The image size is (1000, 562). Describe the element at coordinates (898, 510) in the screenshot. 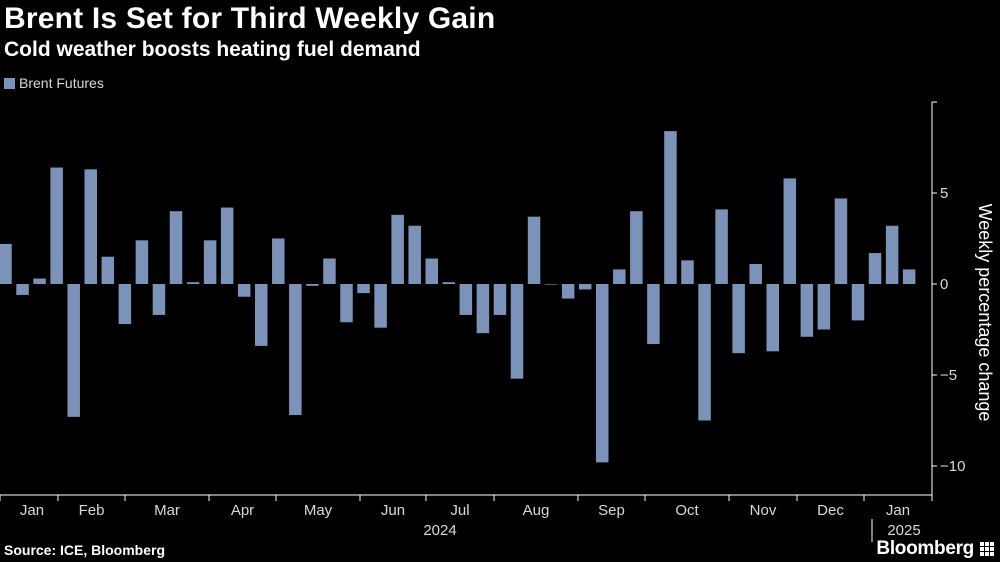

I see `x-month-label-13: Jan` at that location.